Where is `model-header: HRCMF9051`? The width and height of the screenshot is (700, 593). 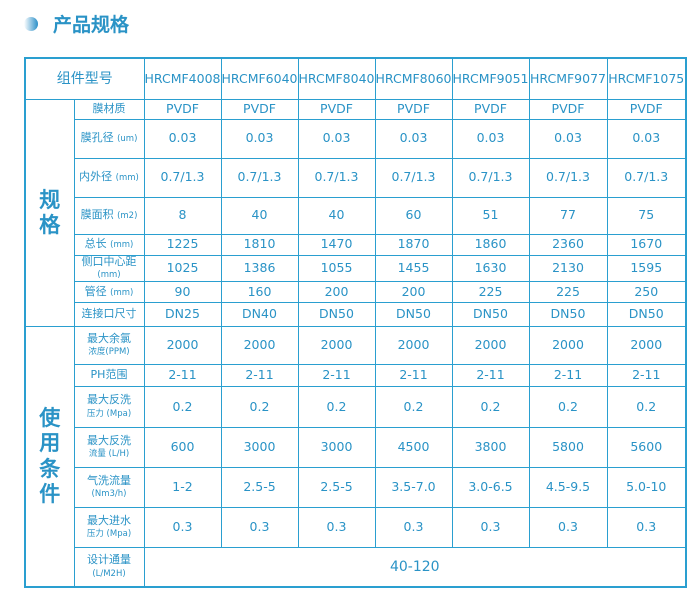 model-header: HRCMF9051 is located at coordinates (490, 78).